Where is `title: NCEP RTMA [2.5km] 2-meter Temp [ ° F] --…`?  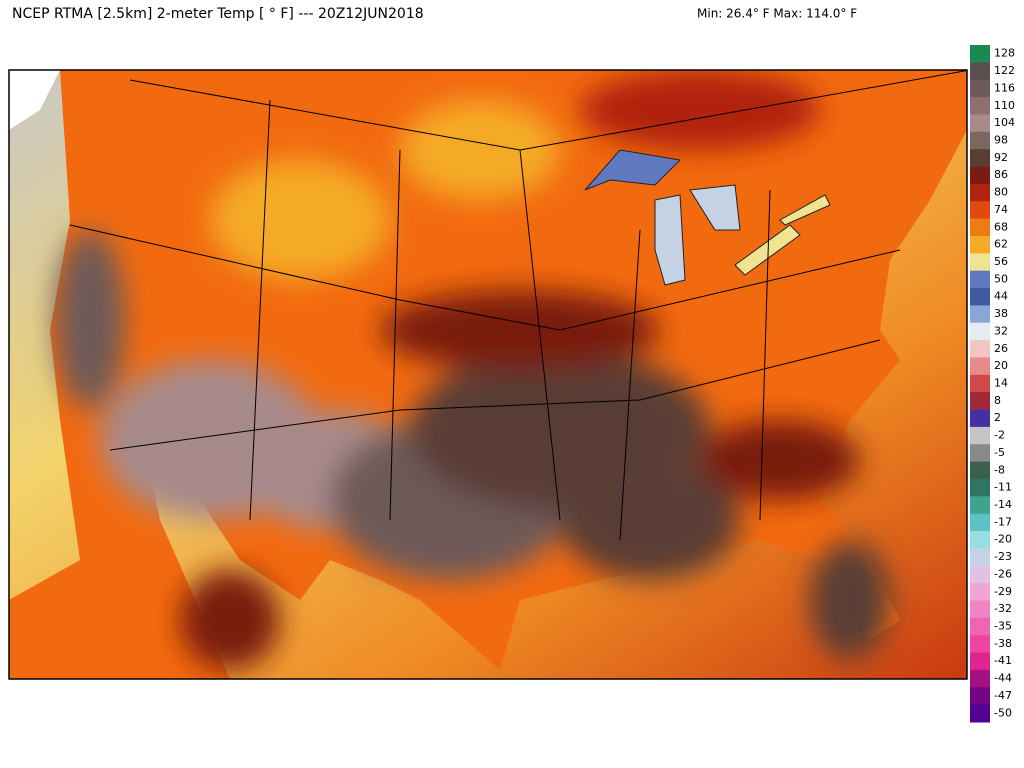 title: NCEP RTMA [2.5km] 2-meter Temp [ ° F] --… is located at coordinates (218, 14).